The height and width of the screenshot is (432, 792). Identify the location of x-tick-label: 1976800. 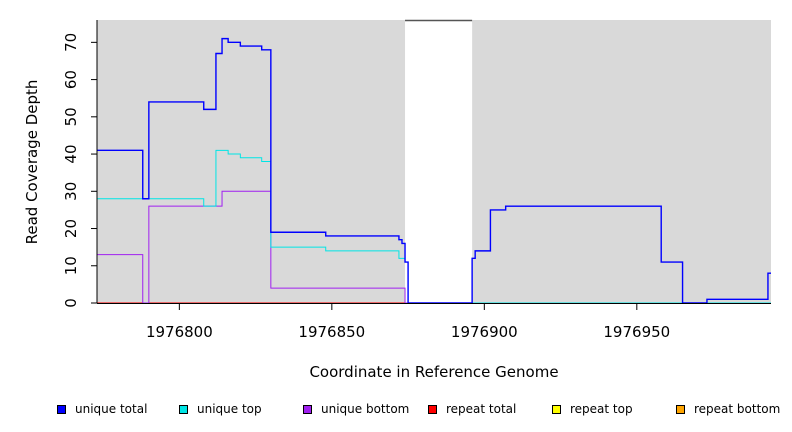
(179, 332).